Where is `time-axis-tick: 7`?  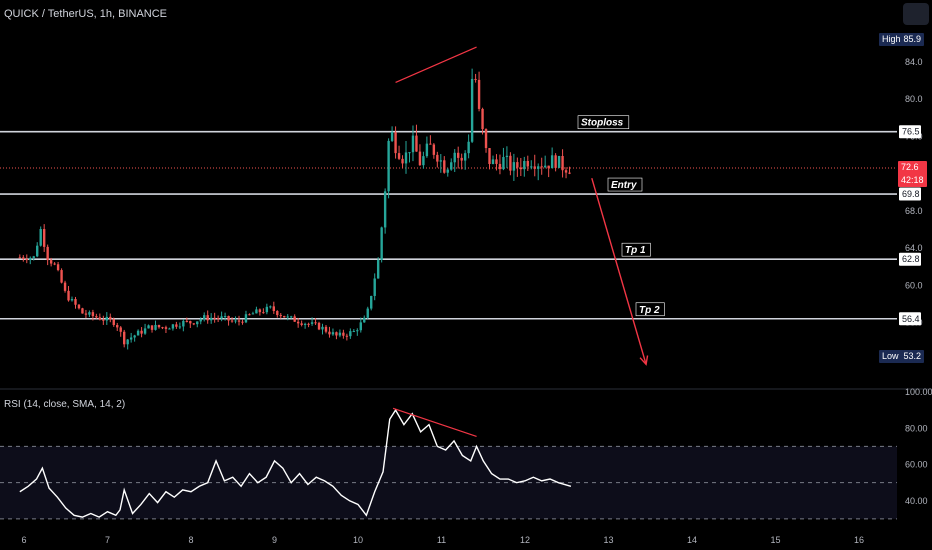 time-axis-tick: 7 is located at coordinates (107, 540).